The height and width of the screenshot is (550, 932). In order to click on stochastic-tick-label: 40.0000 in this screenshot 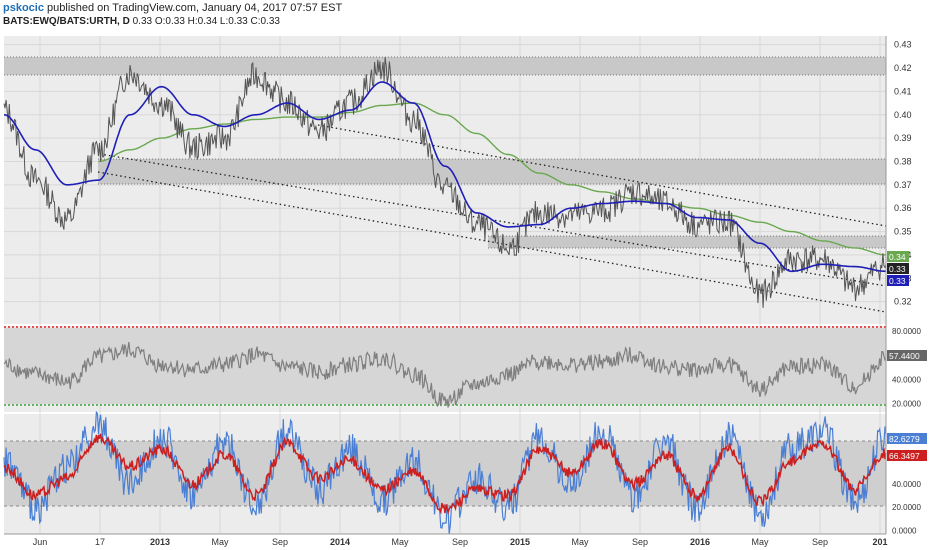, I will do `click(906, 484)`.